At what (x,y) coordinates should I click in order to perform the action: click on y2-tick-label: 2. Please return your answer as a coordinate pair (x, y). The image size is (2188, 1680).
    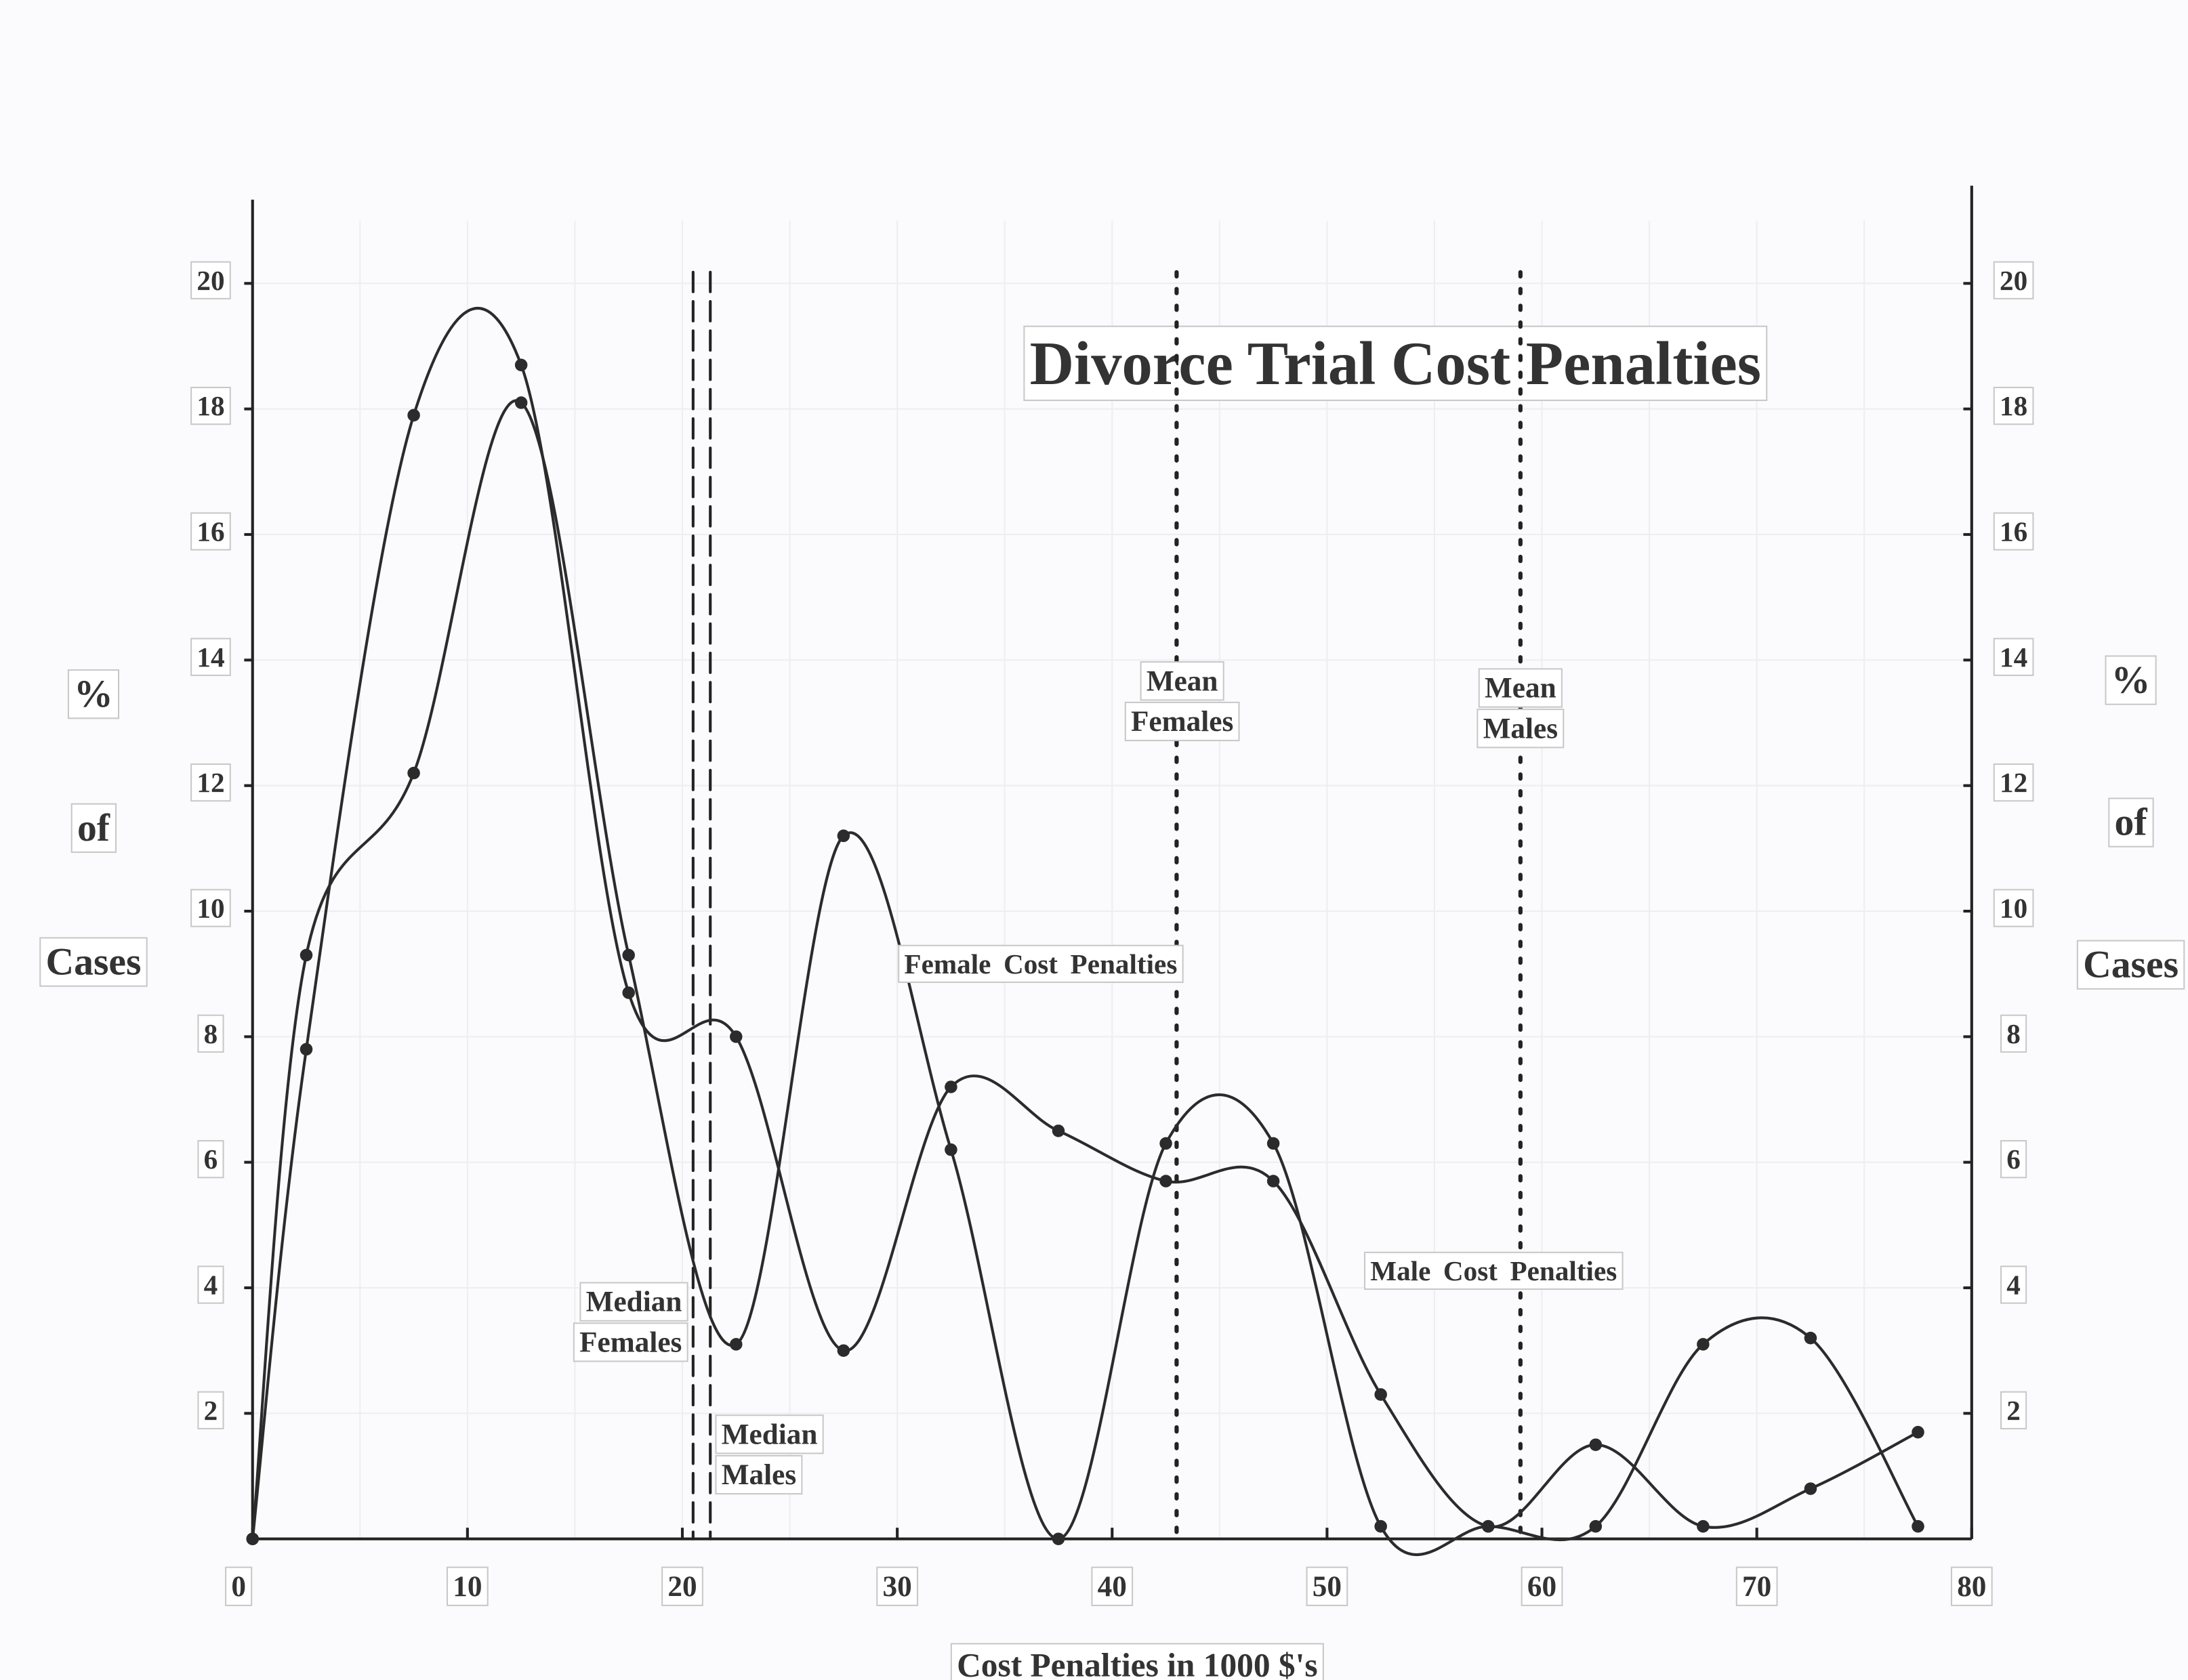
    Looking at the image, I should click on (2013, 1410).